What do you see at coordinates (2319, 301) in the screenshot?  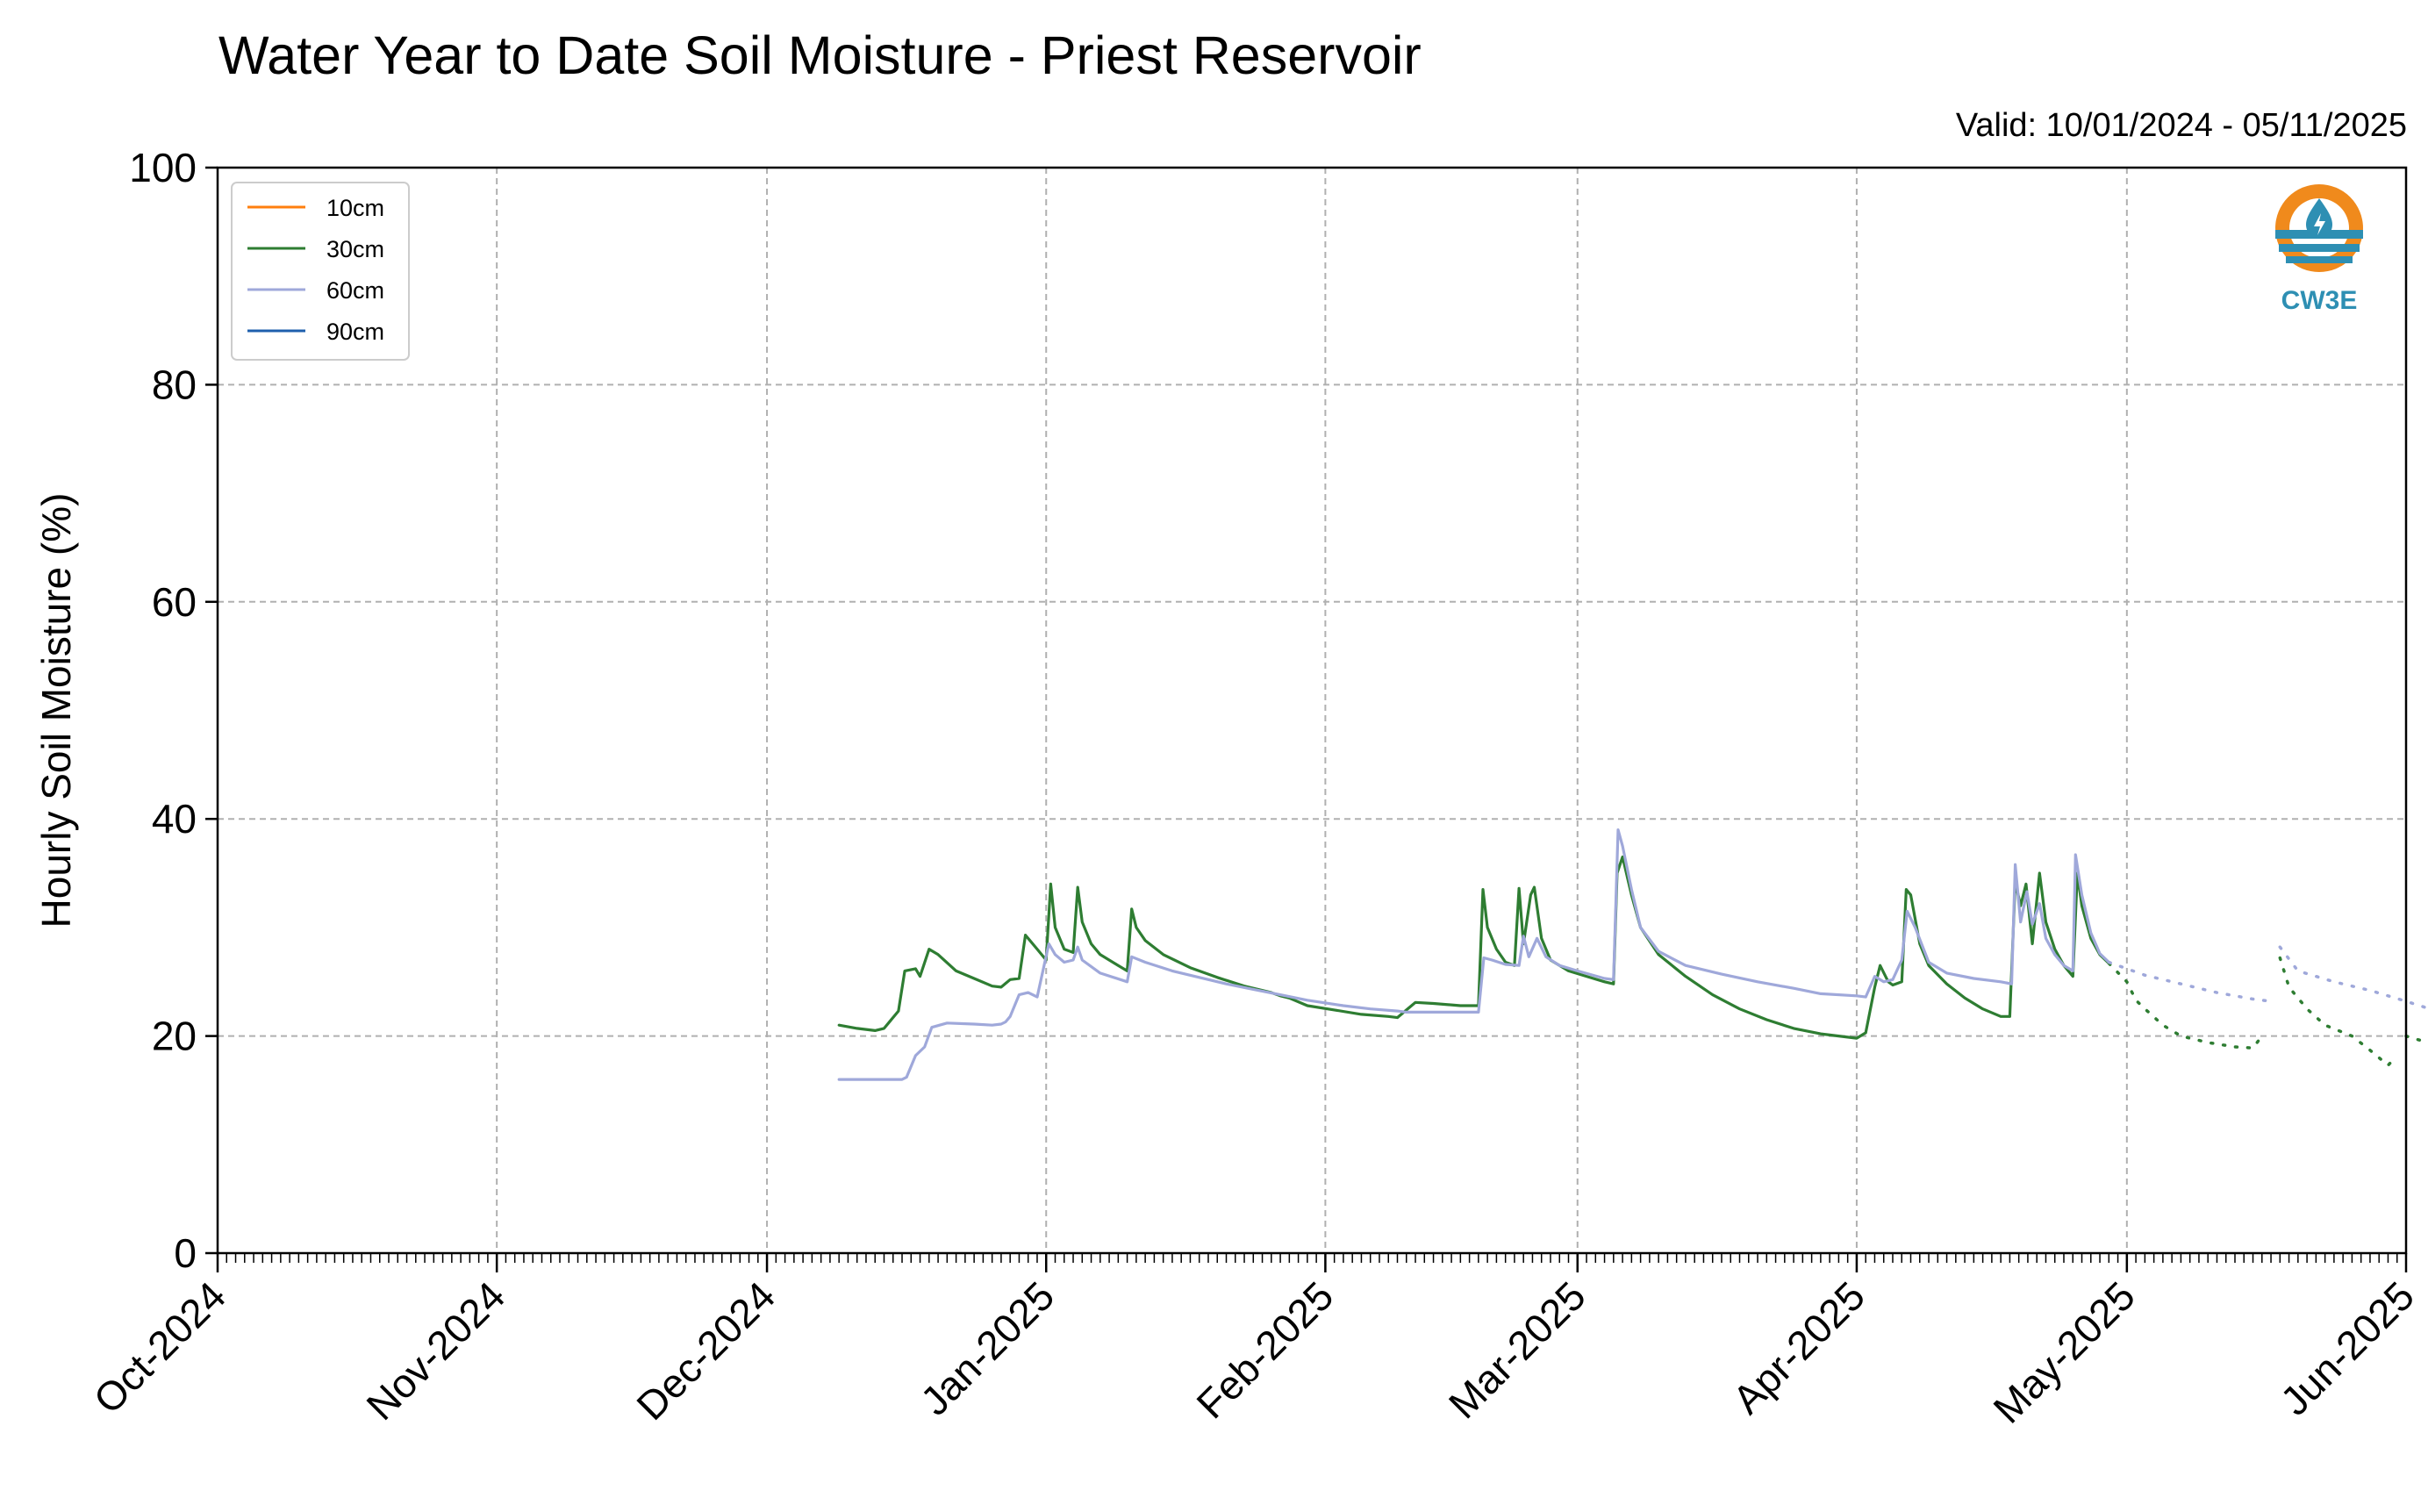 I see `logo-text: CW3E` at bounding box center [2319, 301].